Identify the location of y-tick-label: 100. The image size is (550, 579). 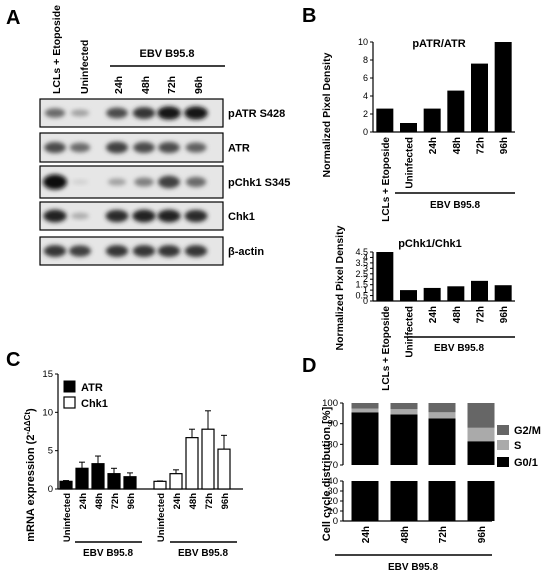
(330, 403).